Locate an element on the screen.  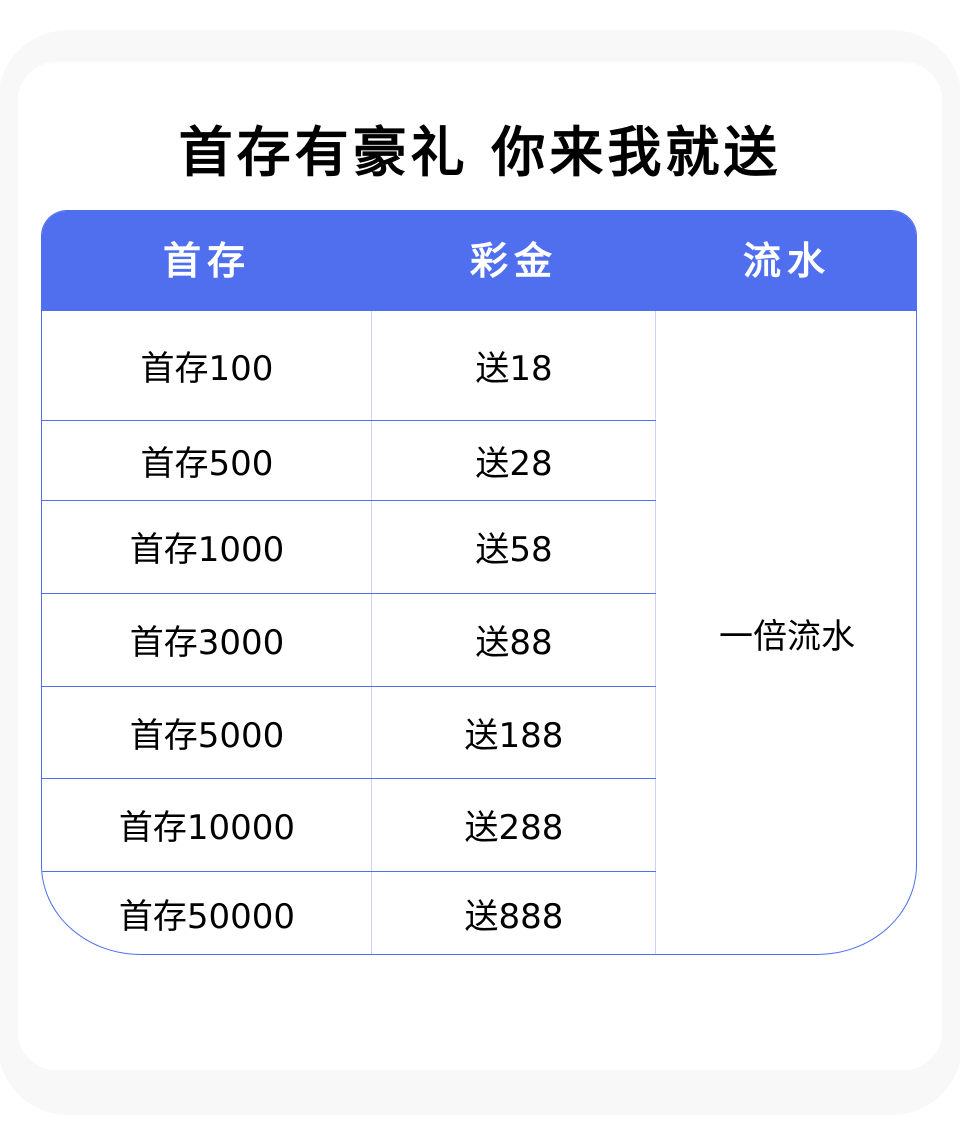
bonus-cell: 送28 is located at coordinates (514, 463).